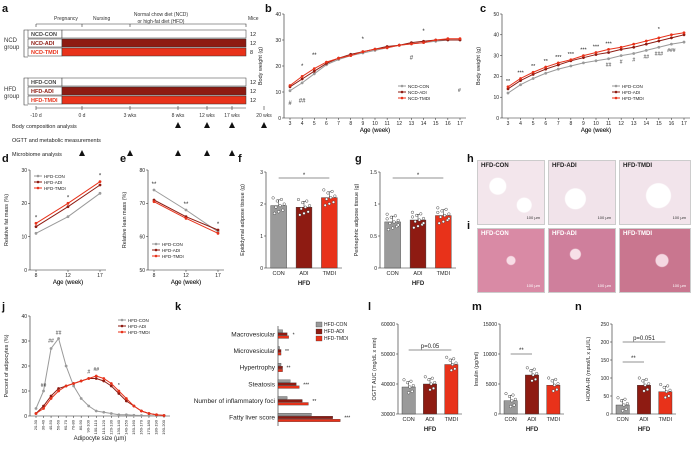  What do you see at coordinates (73, 424) in the screenshot?
I see `x-tick-label: 70-80` at bounding box center [73, 424].